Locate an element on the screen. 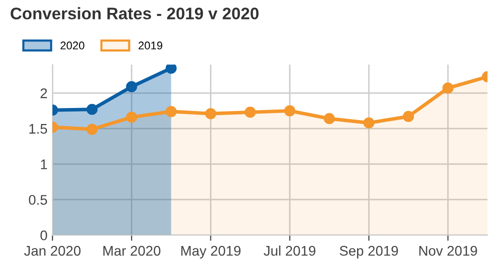 The width and height of the screenshot is (500, 275). x-tick-label: Nov 2019 is located at coordinates (448, 251).